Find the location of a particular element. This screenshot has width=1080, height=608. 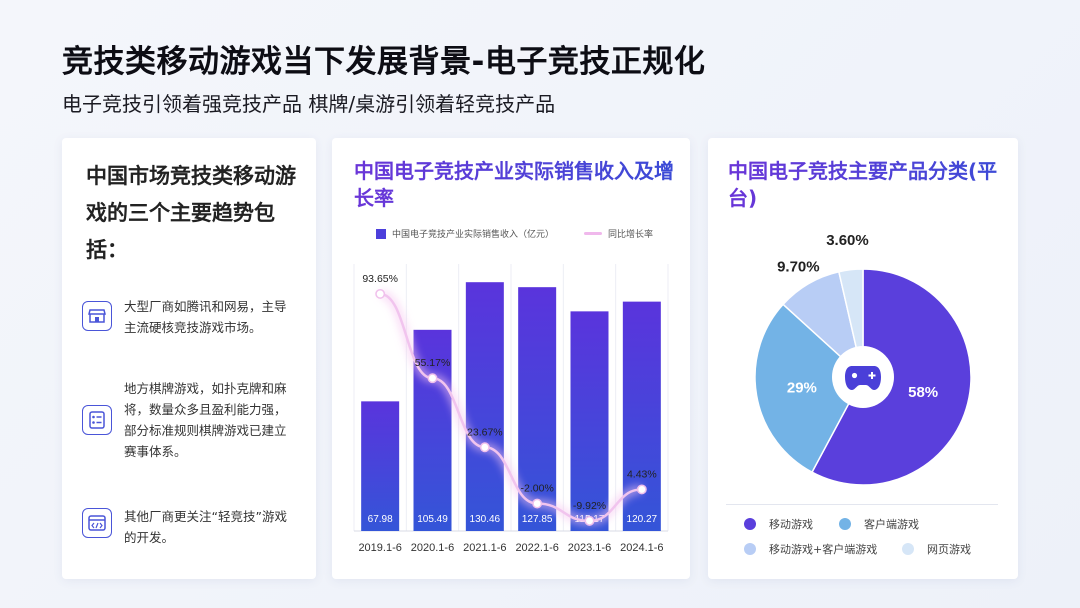

page-subtitle: 电子竞技引领着强竞技产品 棋牌/桌游引领着轻竞技产品 is located at coordinates (309, 104).